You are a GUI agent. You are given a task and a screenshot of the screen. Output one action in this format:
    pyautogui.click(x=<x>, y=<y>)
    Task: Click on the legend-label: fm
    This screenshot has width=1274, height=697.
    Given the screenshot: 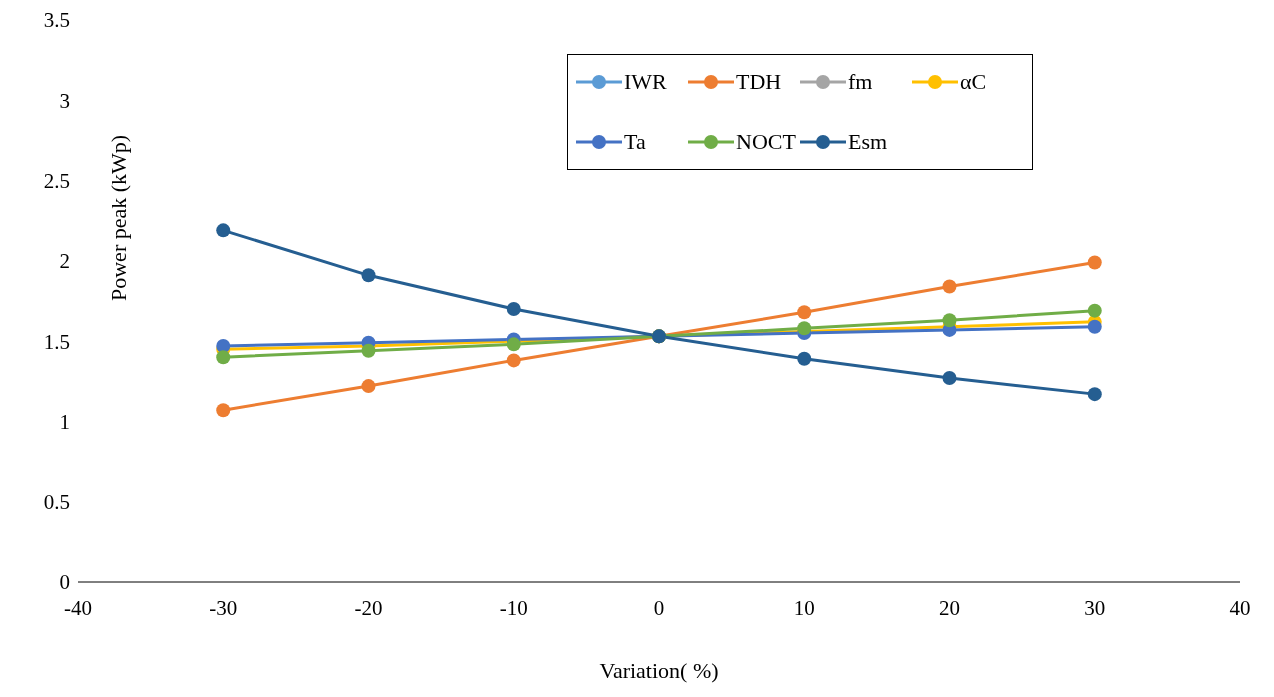 What is the action you would take?
    pyautogui.click(x=860, y=82)
    